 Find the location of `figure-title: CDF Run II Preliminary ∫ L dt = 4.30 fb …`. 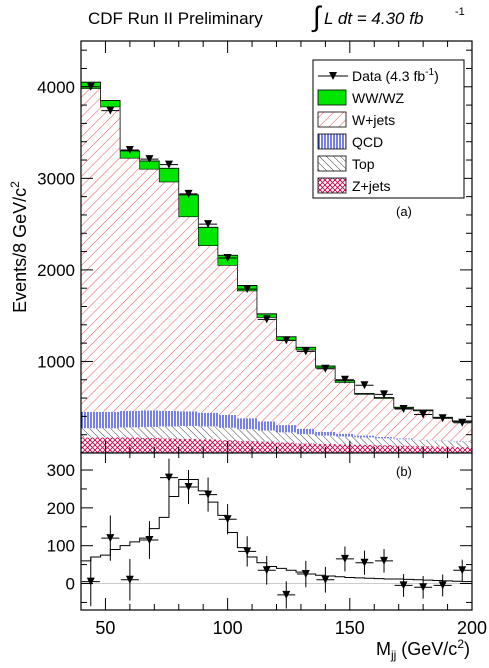

figure-title: CDF Run II Preliminary ∫ L dt = 4.30 fb … is located at coordinates (276, 17).